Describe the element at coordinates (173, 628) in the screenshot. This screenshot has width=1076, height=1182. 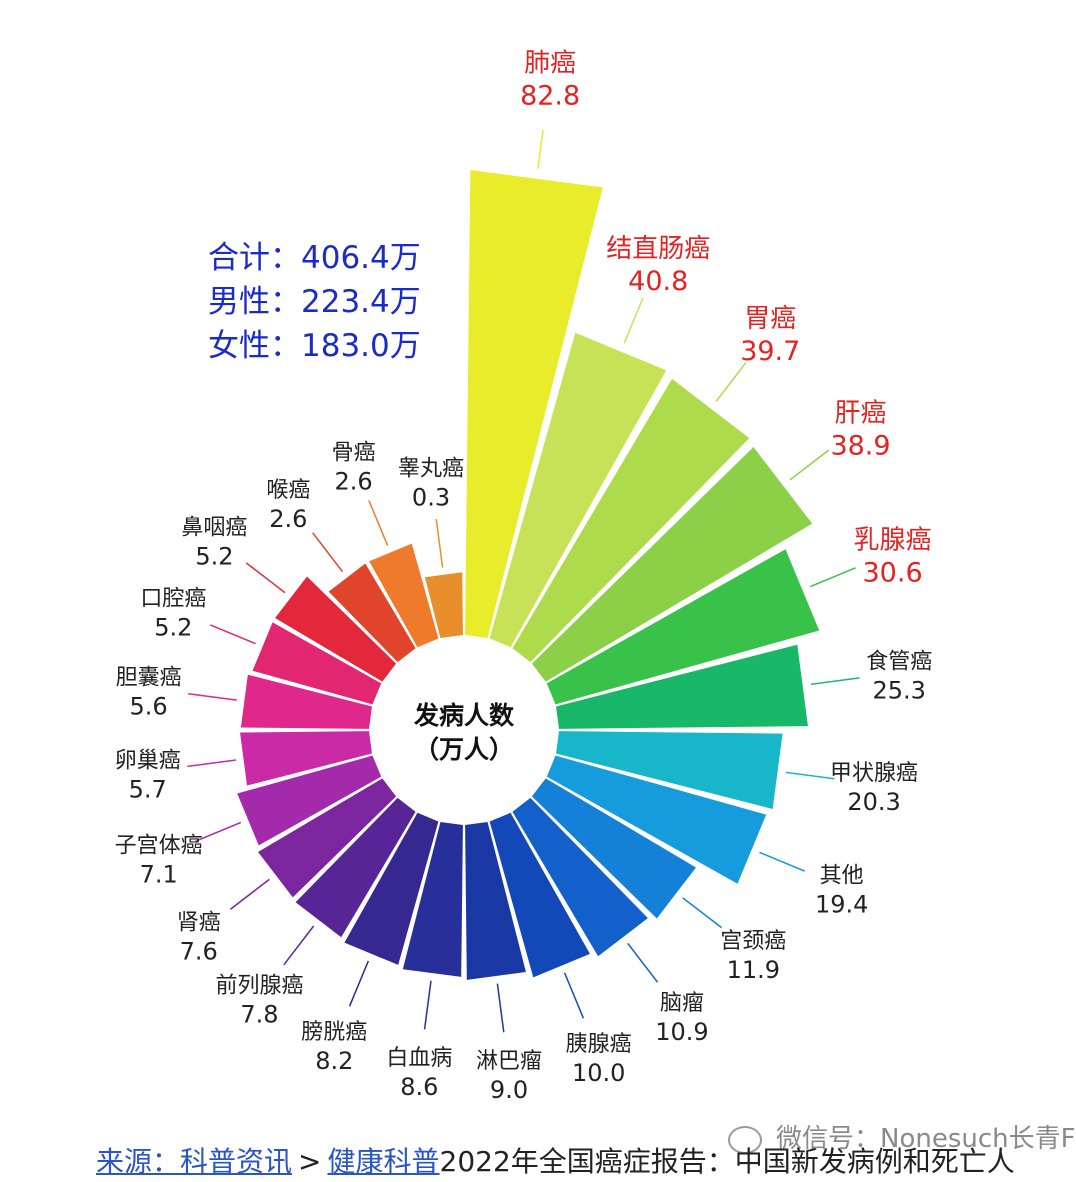
I see `value-label-20: 5.2` at that location.